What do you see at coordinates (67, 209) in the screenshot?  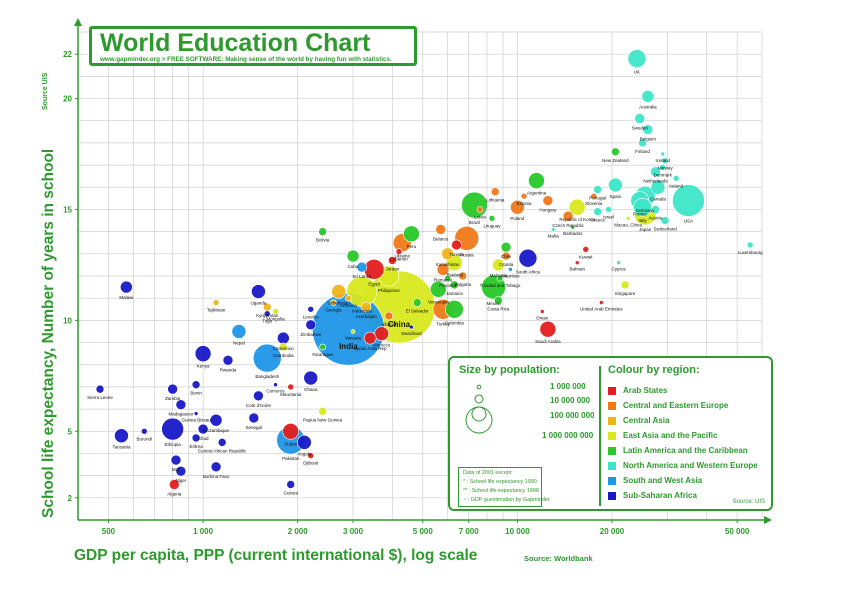 I see `y-tick-label: 15` at bounding box center [67, 209].